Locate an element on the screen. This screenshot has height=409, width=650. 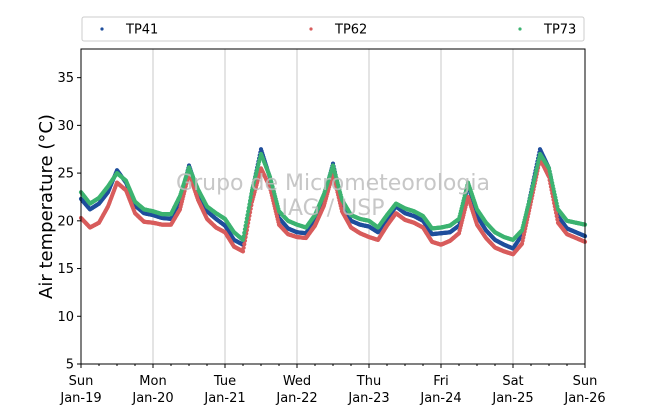
watermark-line-2: IAG / USP is located at coordinates (333, 208).